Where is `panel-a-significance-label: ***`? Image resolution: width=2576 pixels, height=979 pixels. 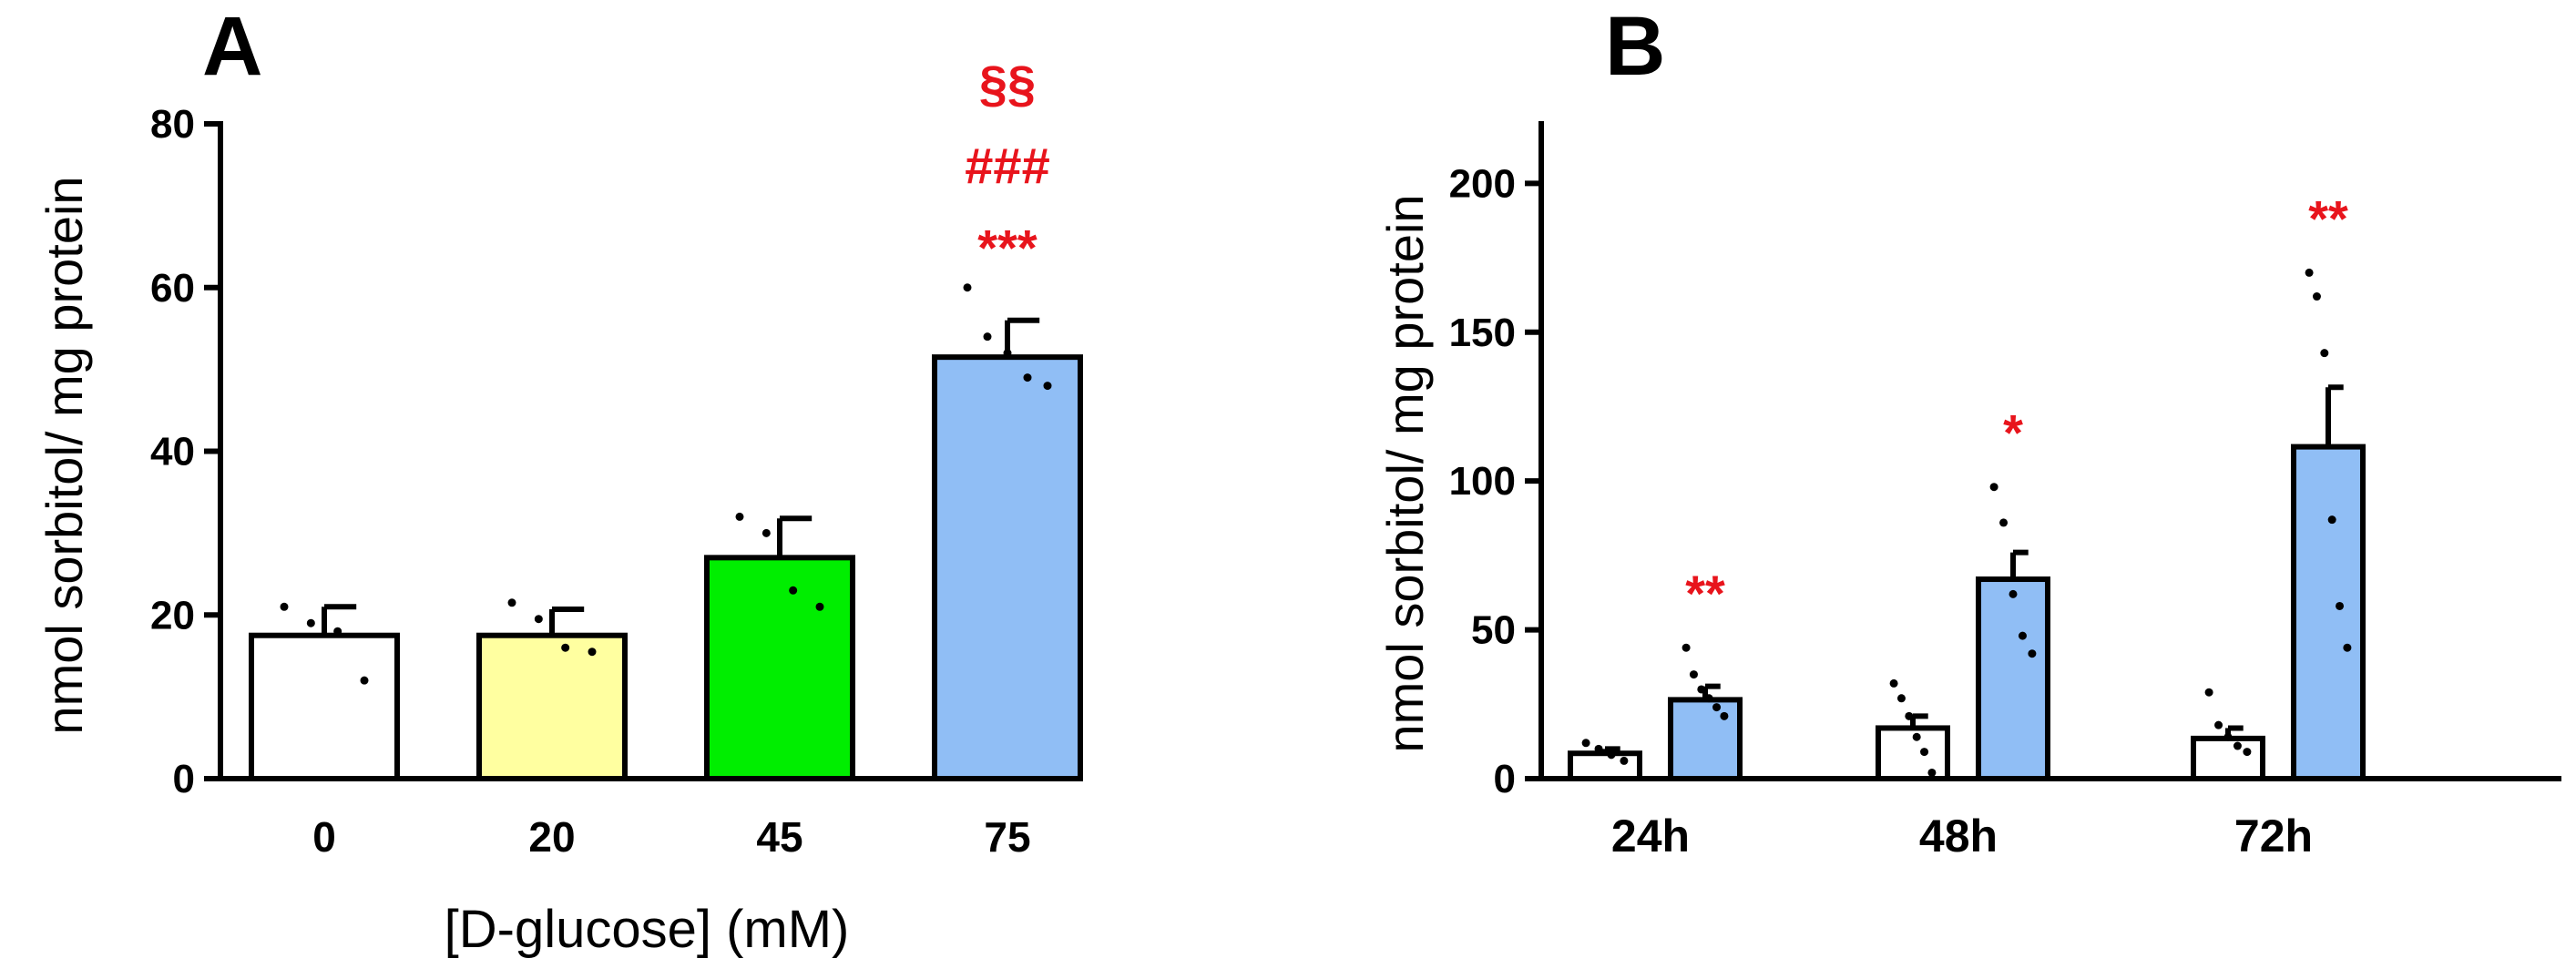
panel-a-significance-label: *** is located at coordinates (1008, 248).